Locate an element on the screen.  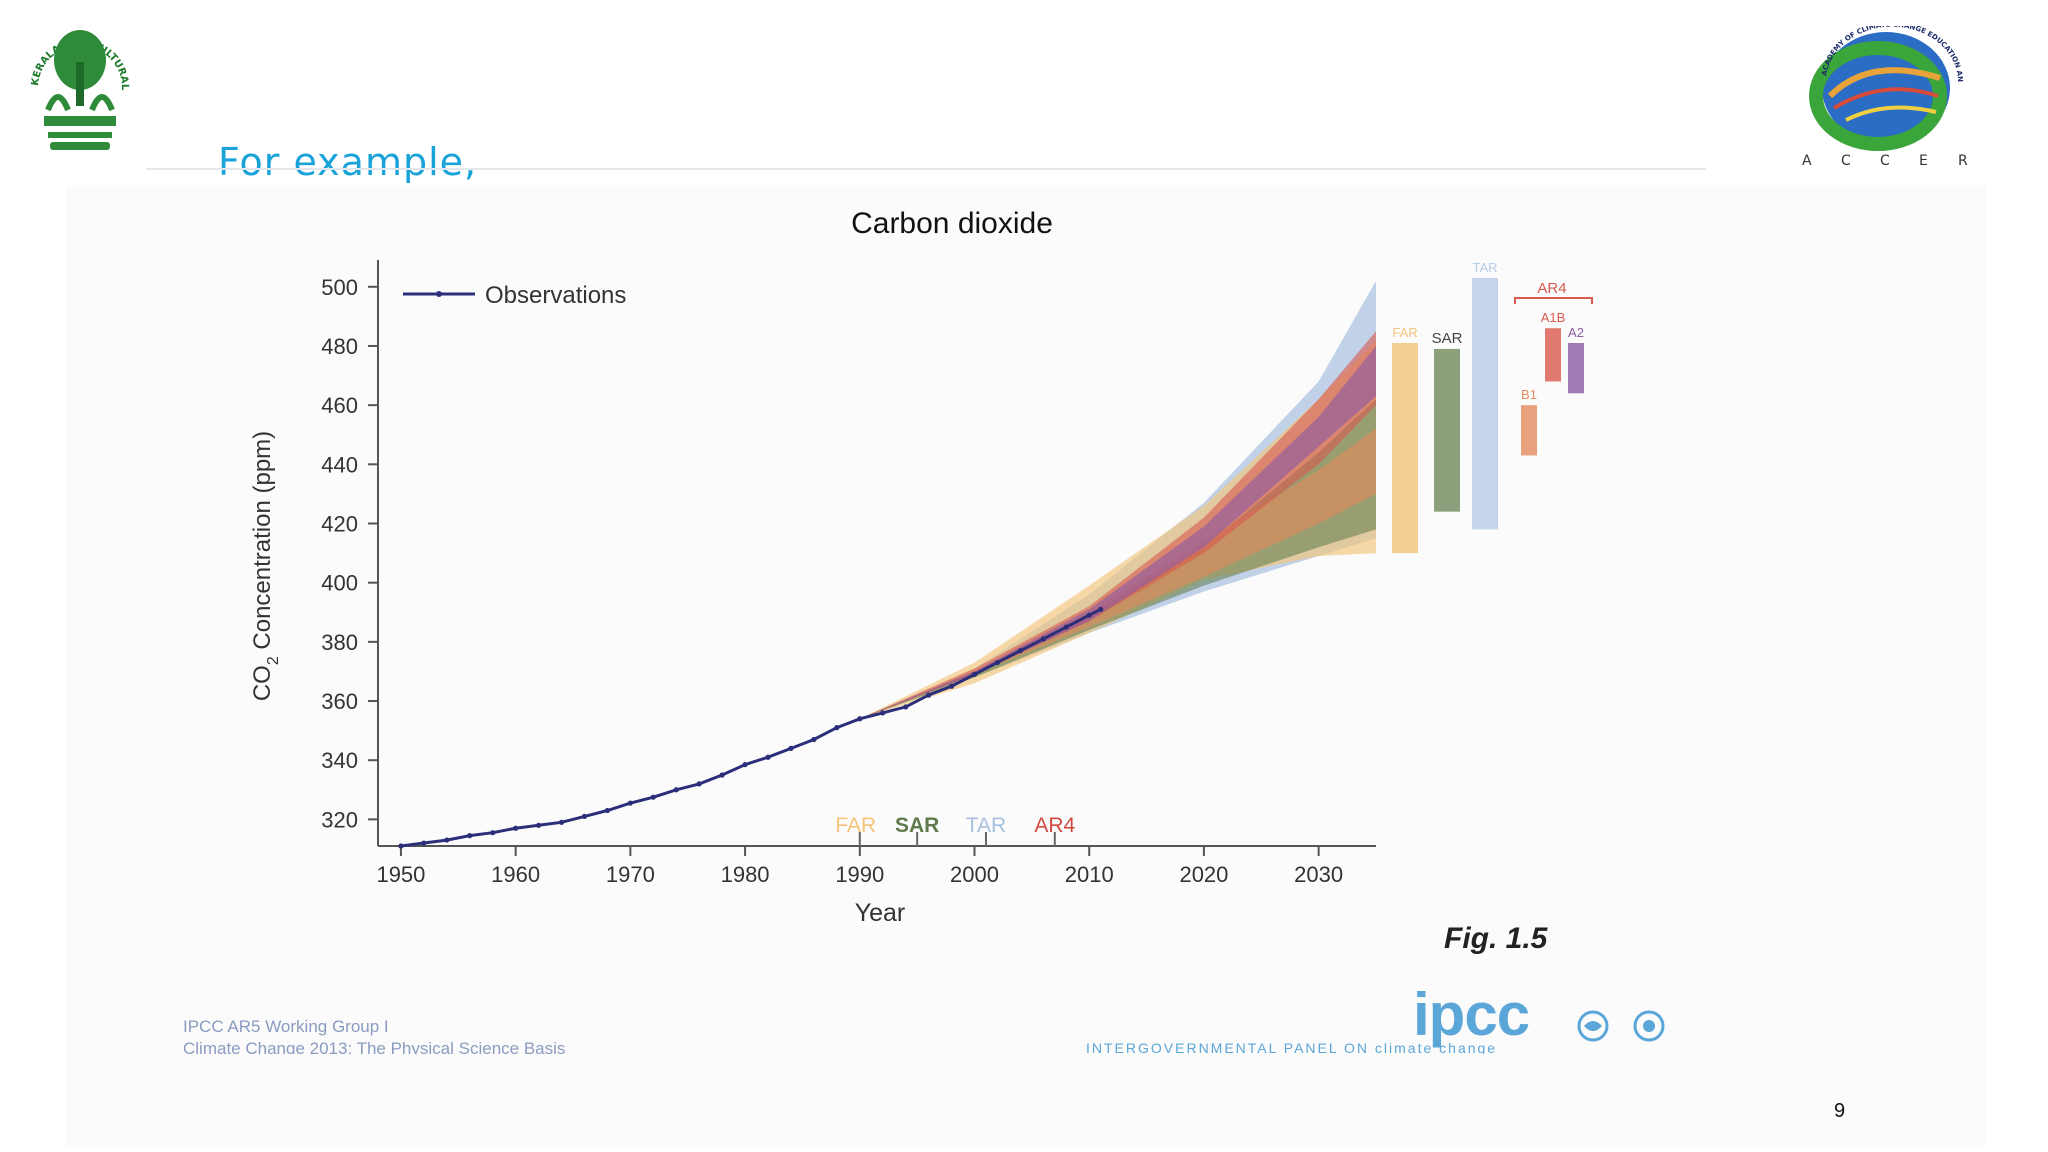
wmo-emblem-icon is located at coordinates (1593, 1026).